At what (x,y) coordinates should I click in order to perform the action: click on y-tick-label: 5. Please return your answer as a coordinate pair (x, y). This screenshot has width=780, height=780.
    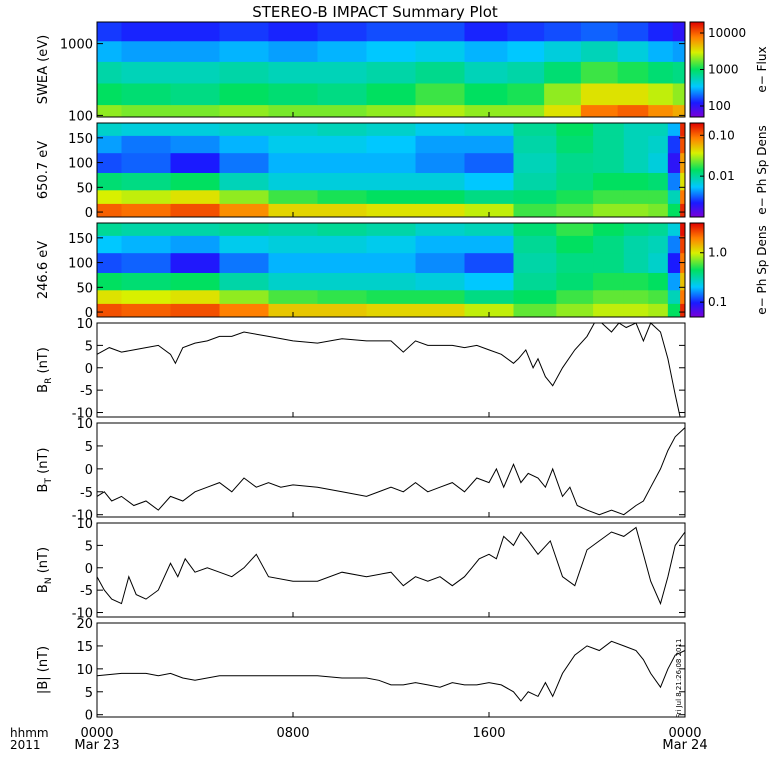
    Looking at the image, I should click on (89, 447).